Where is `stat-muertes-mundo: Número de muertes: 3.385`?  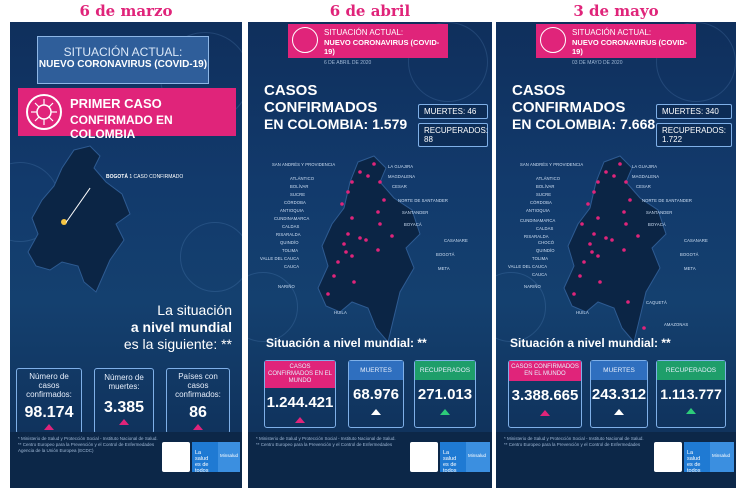 stat-muertes-mundo: Número de muertes: 3.385 is located at coordinates (124, 401).